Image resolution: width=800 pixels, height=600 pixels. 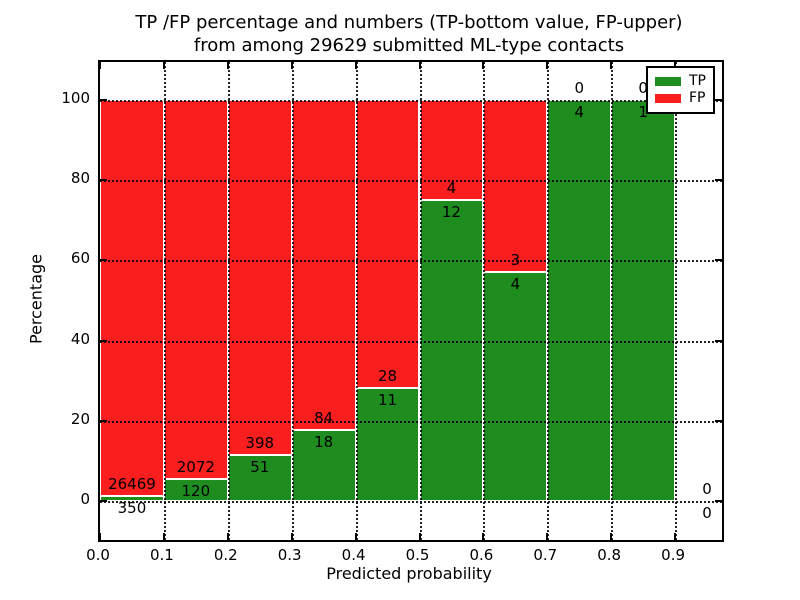 What do you see at coordinates (353, 555) in the screenshot?
I see `x-tick-label: 0.4` at bounding box center [353, 555].